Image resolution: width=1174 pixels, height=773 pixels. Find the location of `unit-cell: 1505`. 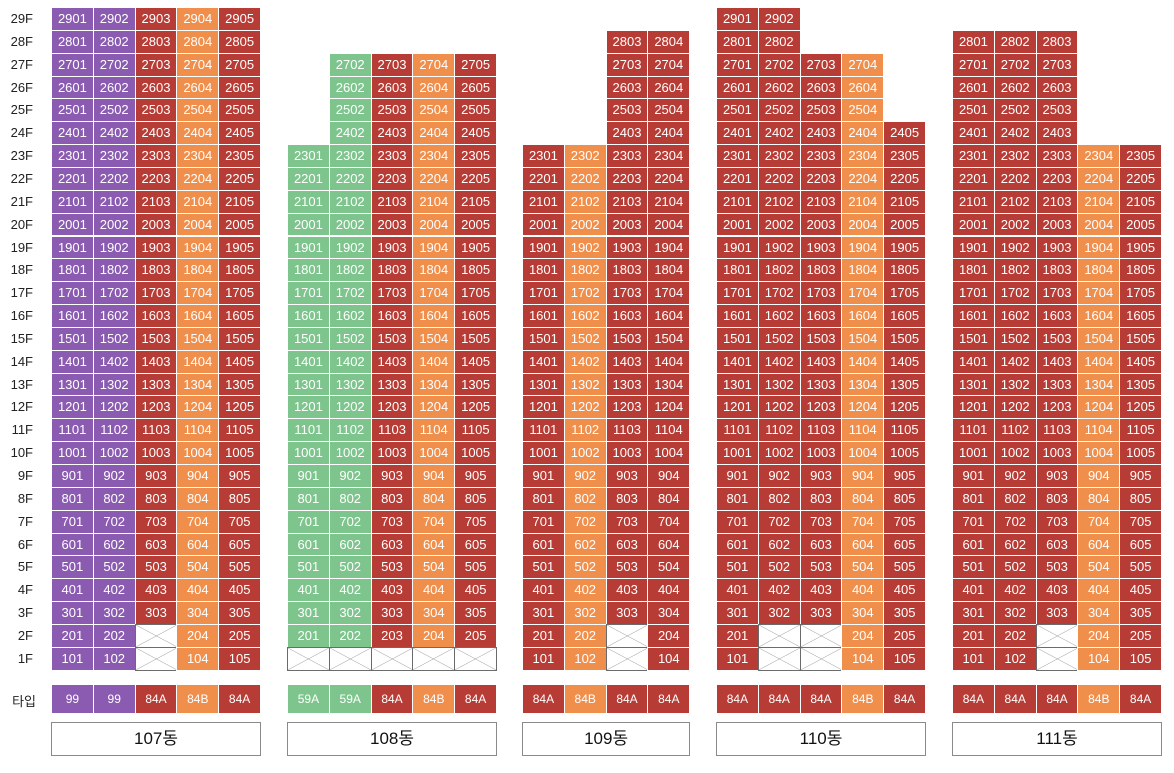

unit-cell: 1505 is located at coordinates (904, 338).